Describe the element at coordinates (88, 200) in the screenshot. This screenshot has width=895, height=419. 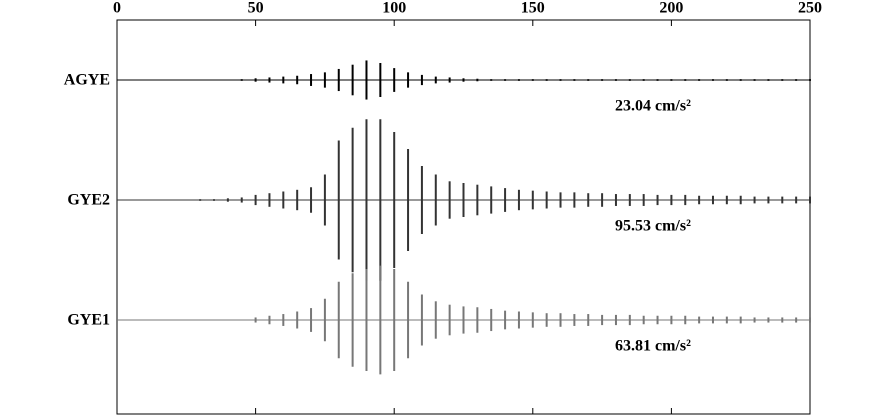
I see `trace-label: GYE2` at that location.